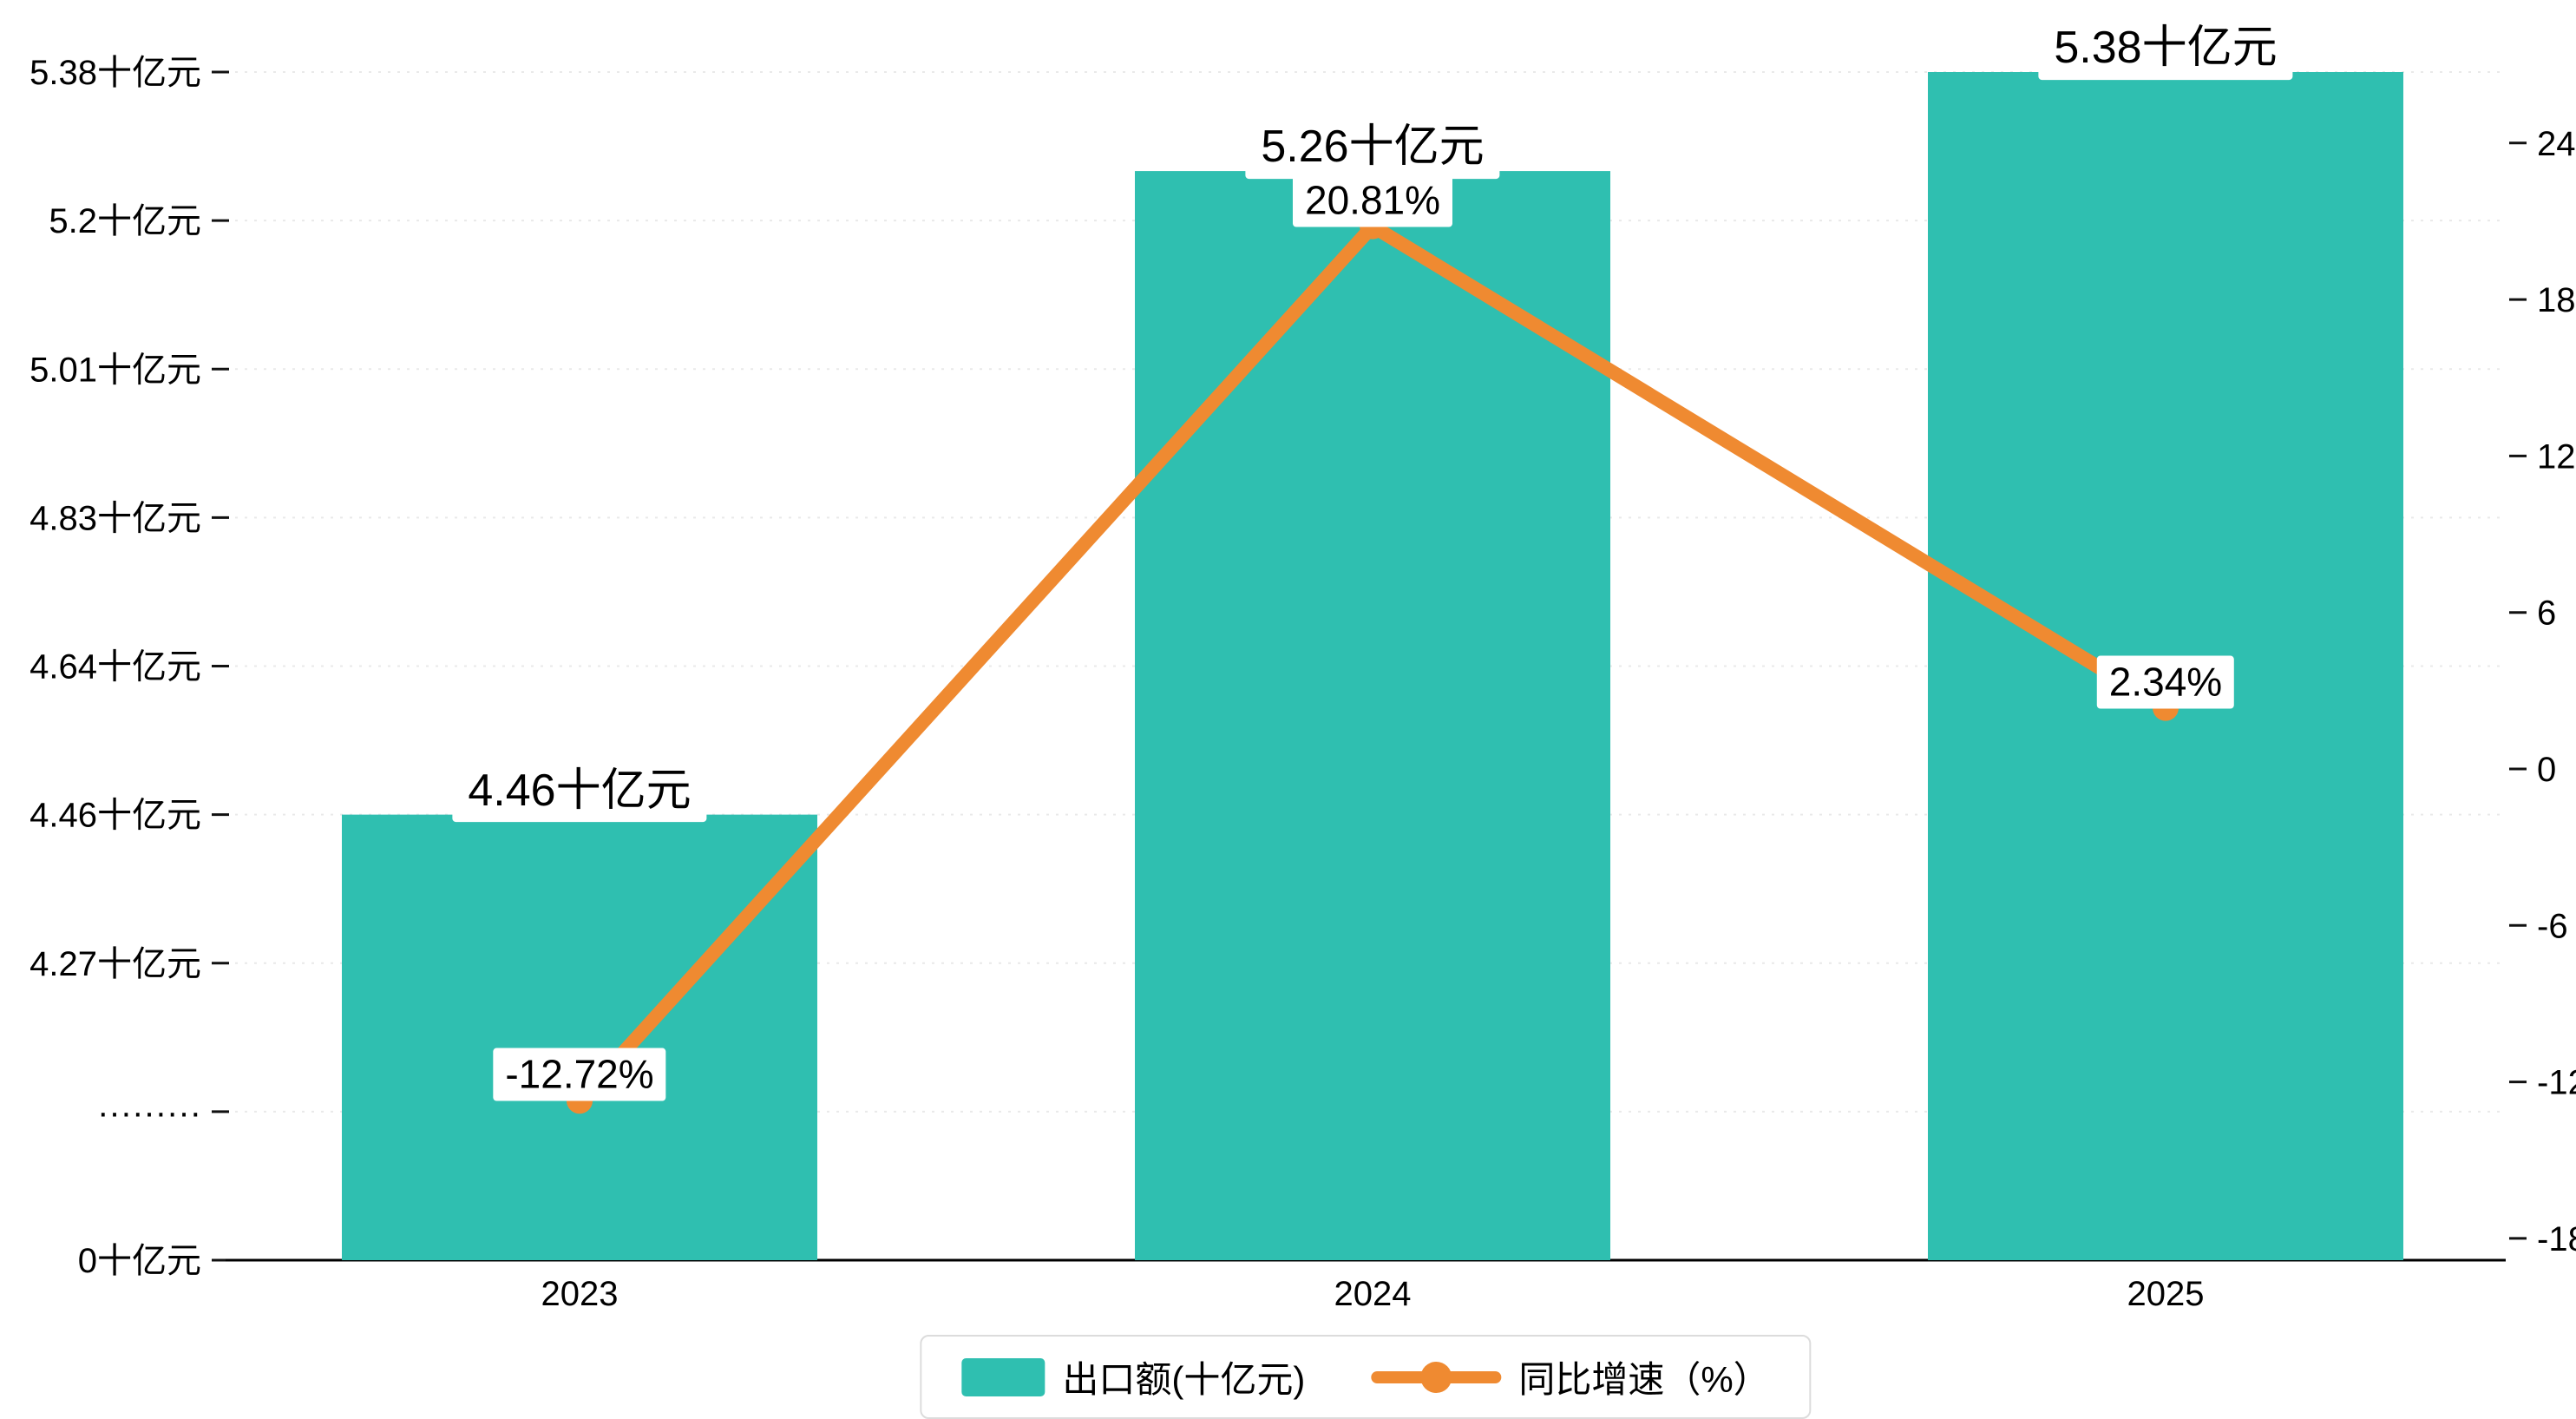 This screenshot has height=1419, width=2576. Describe the element at coordinates (2556, 1083) in the screenshot. I see `right-axis-label: -12` at that location.